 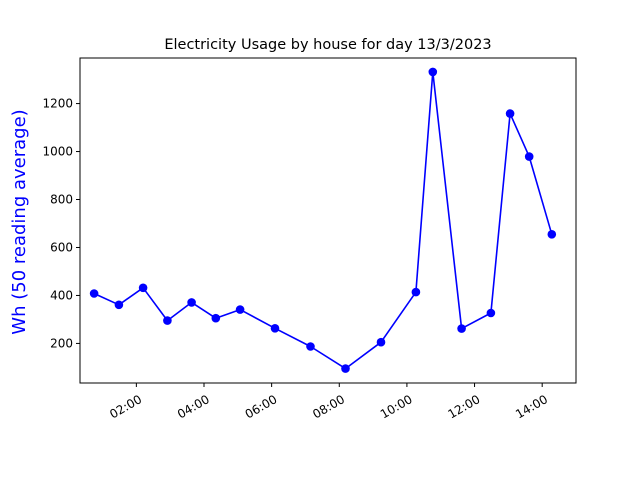 I want to click on x-tick-label: 14:00, so click(x=531, y=406).